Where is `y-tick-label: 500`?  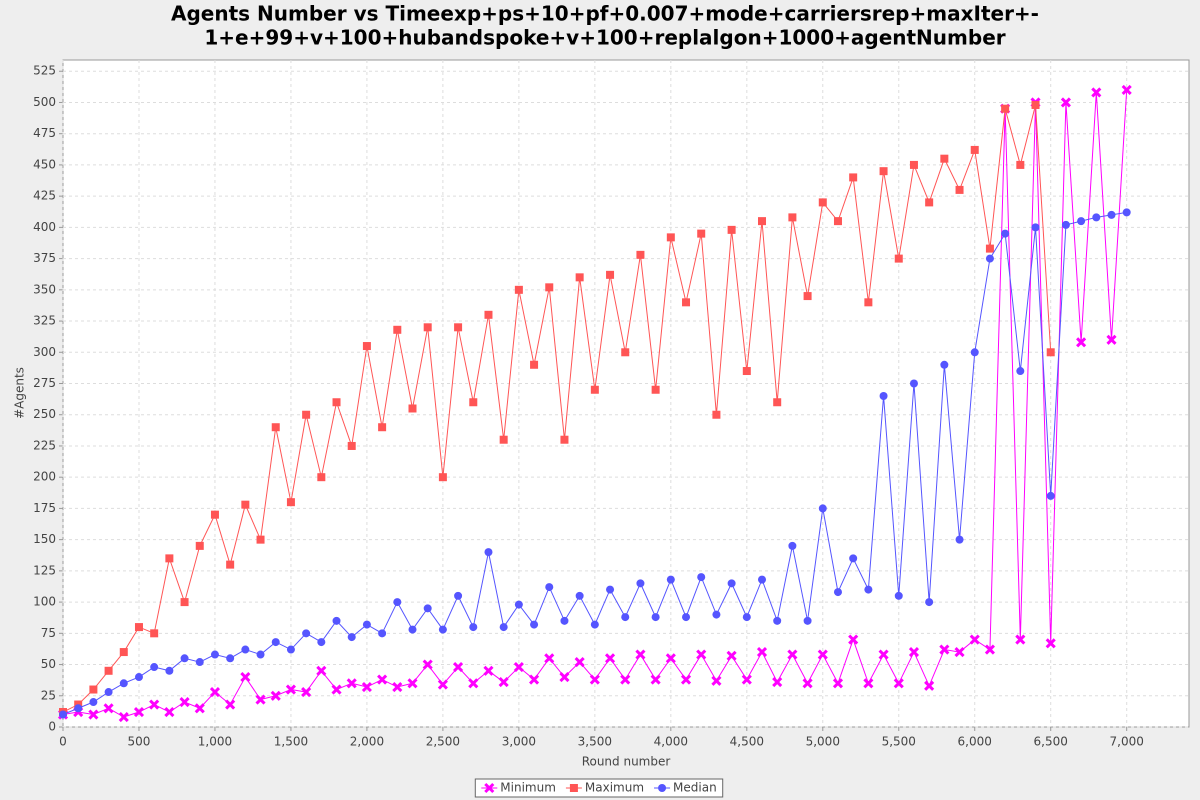
y-tick-label: 500 is located at coordinates (44, 102).